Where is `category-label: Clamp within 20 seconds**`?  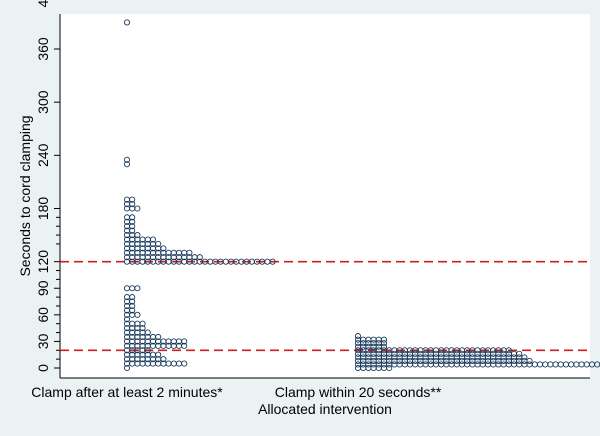
category-label: Clamp within 20 seconds** is located at coordinates (358, 392).